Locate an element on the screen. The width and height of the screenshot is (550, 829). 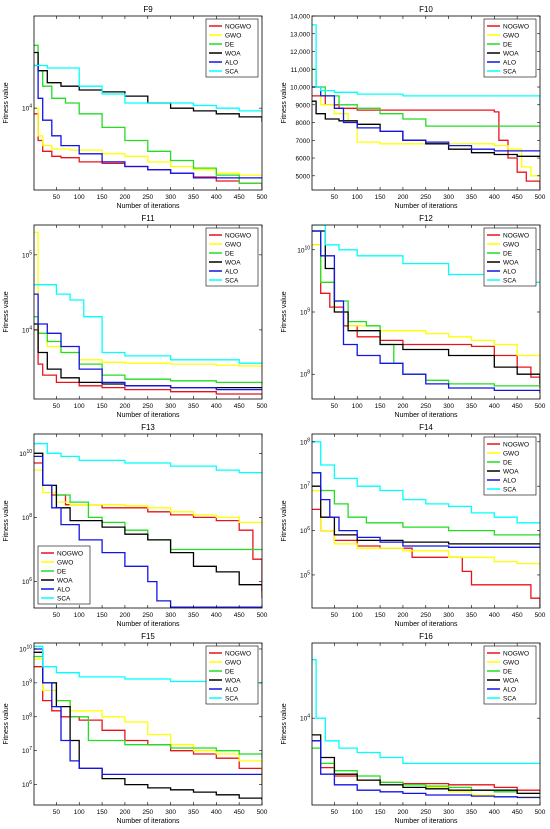
chart-title: F11 is located at coordinates (148, 218).